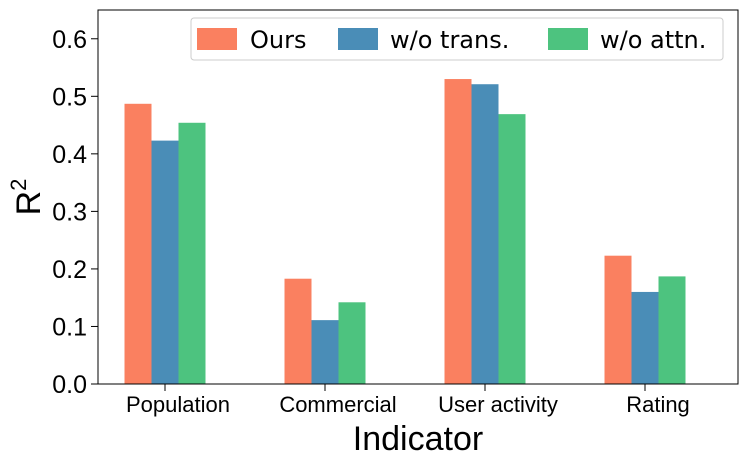 This screenshot has height=466, width=747. What do you see at coordinates (165, 262) in the screenshot?
I see `bar-w-o-trans--population` at bounding box center [165, 262].